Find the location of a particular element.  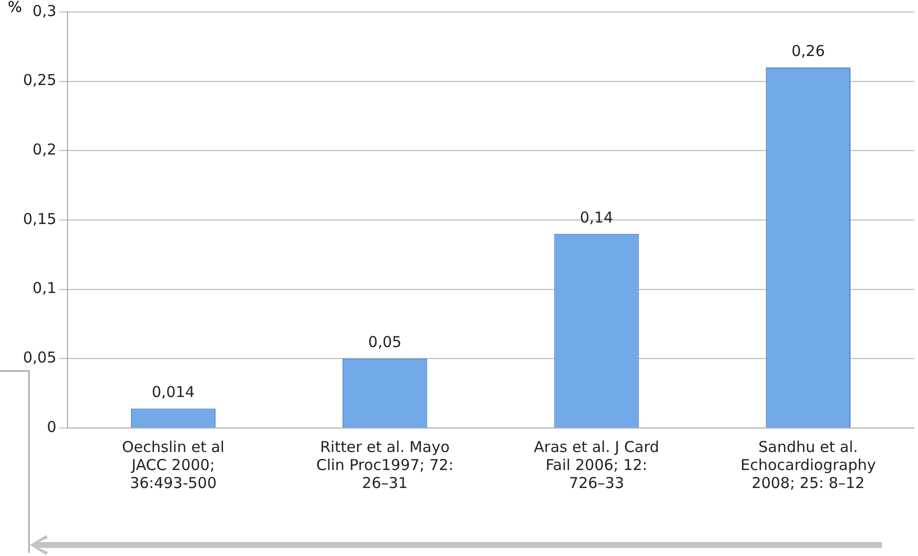

x-tick-label: Sandhu et al. Echocardiography 2008; 25: 8–12 is located at coordinates (808, 465).